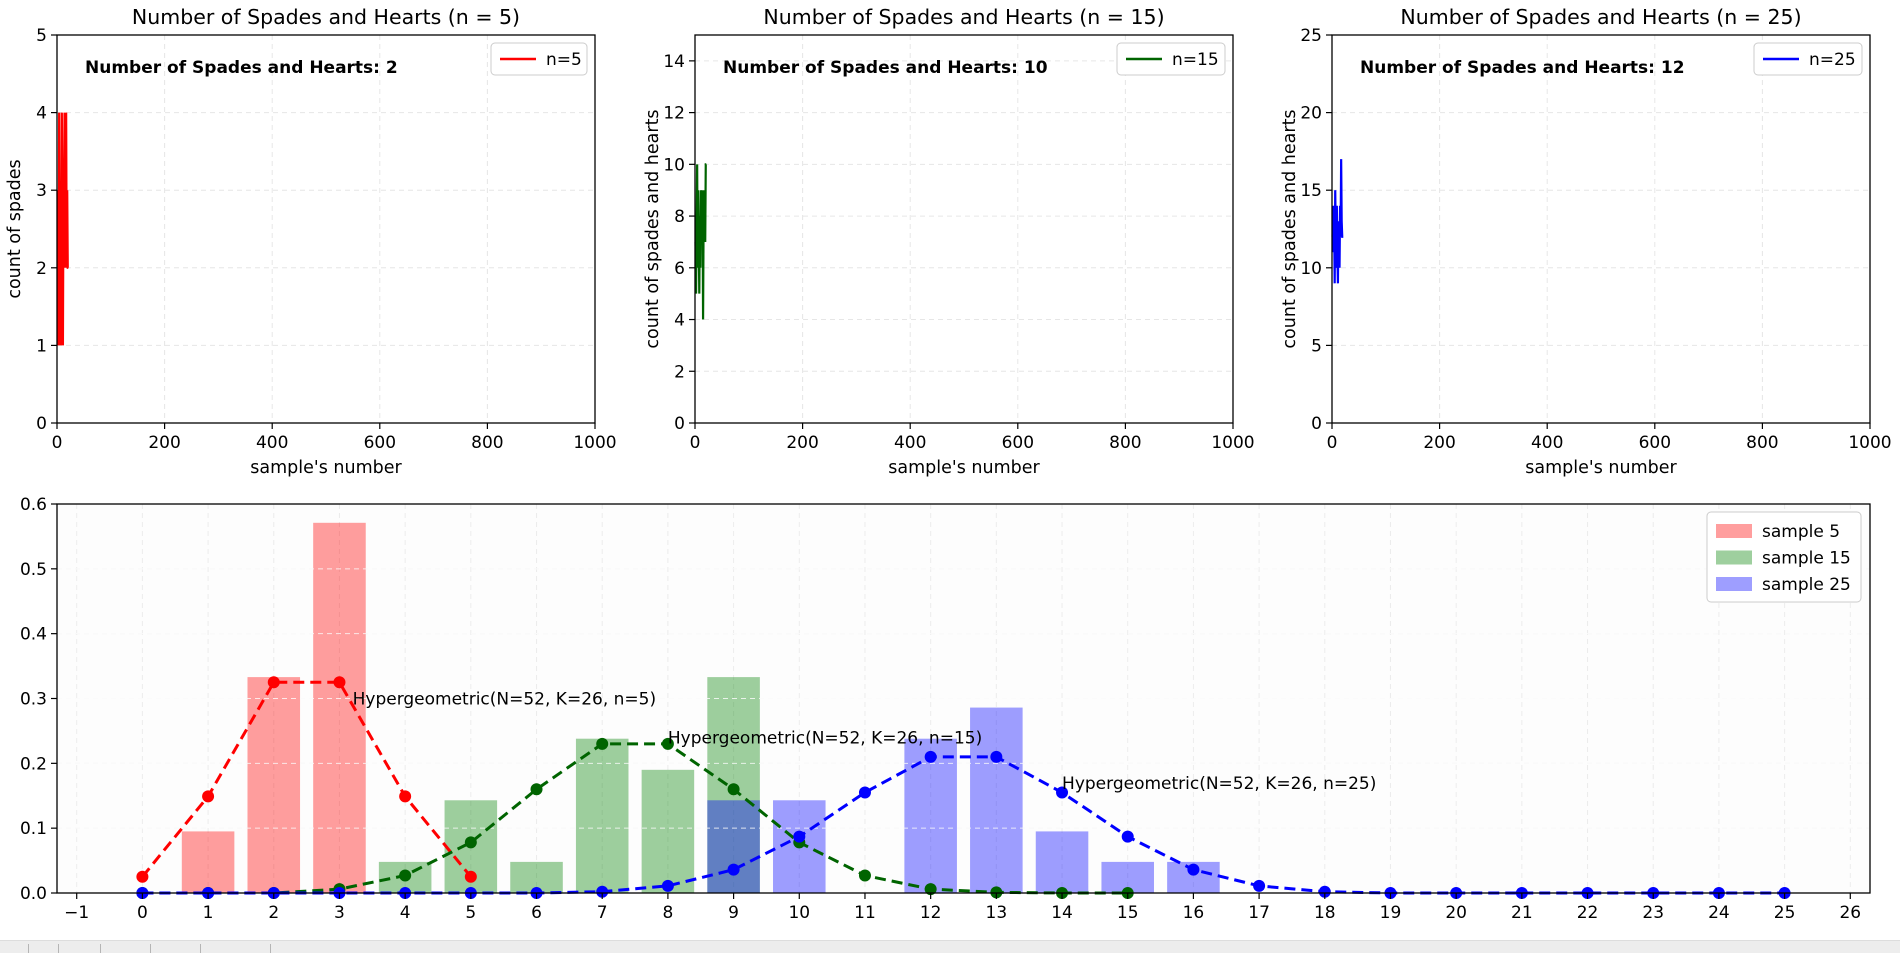 This screenshot has width=1900, height=953. I want to click on x-tick-label: 10, so click(799, 913).